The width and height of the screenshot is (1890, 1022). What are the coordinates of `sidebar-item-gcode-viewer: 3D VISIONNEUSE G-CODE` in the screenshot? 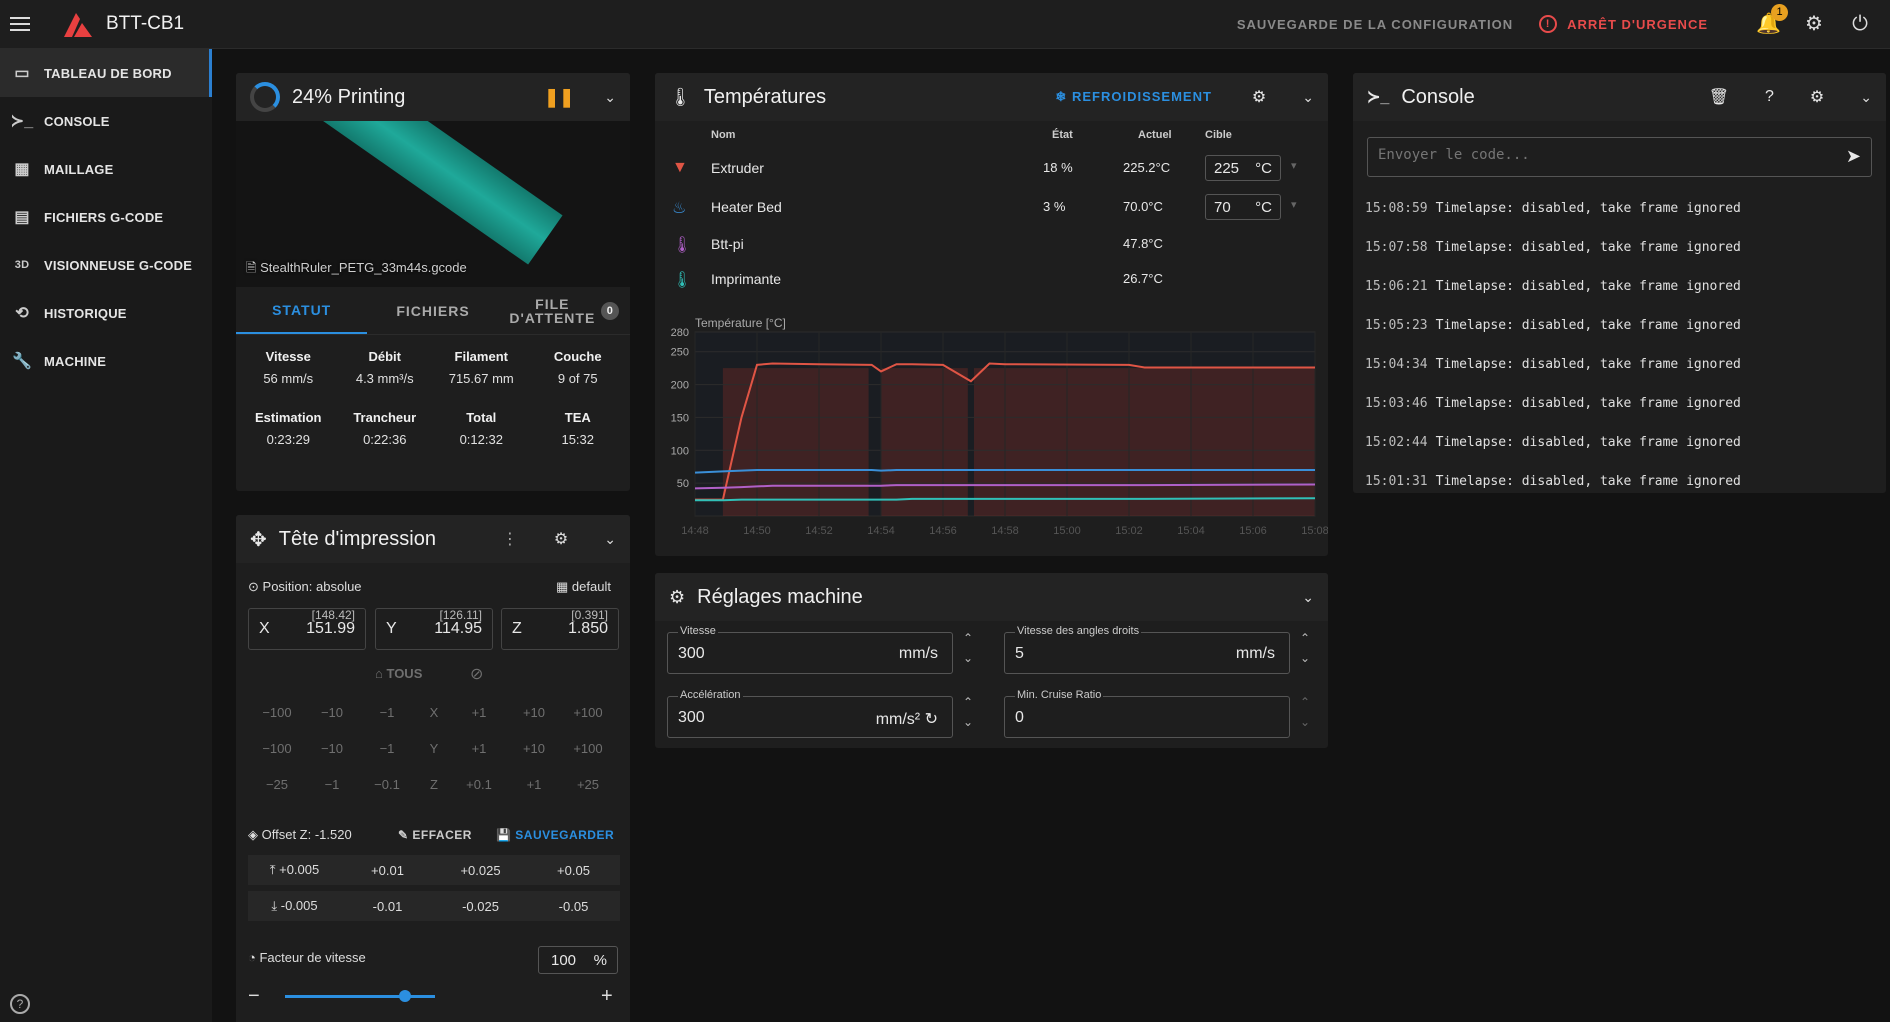 It's located at (106, 265).